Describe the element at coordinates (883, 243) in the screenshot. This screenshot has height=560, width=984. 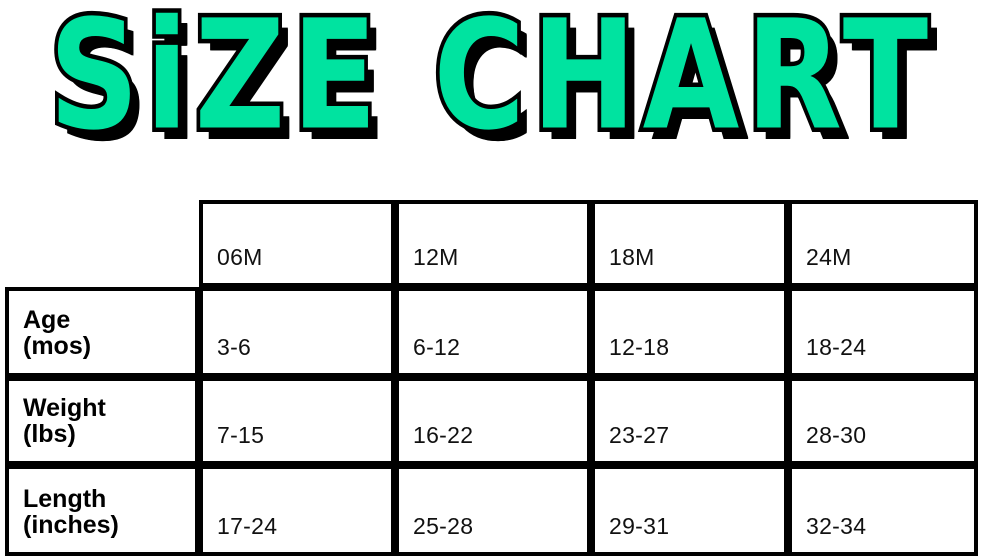
I see `table-header-cell-24m: 24M` at that location.